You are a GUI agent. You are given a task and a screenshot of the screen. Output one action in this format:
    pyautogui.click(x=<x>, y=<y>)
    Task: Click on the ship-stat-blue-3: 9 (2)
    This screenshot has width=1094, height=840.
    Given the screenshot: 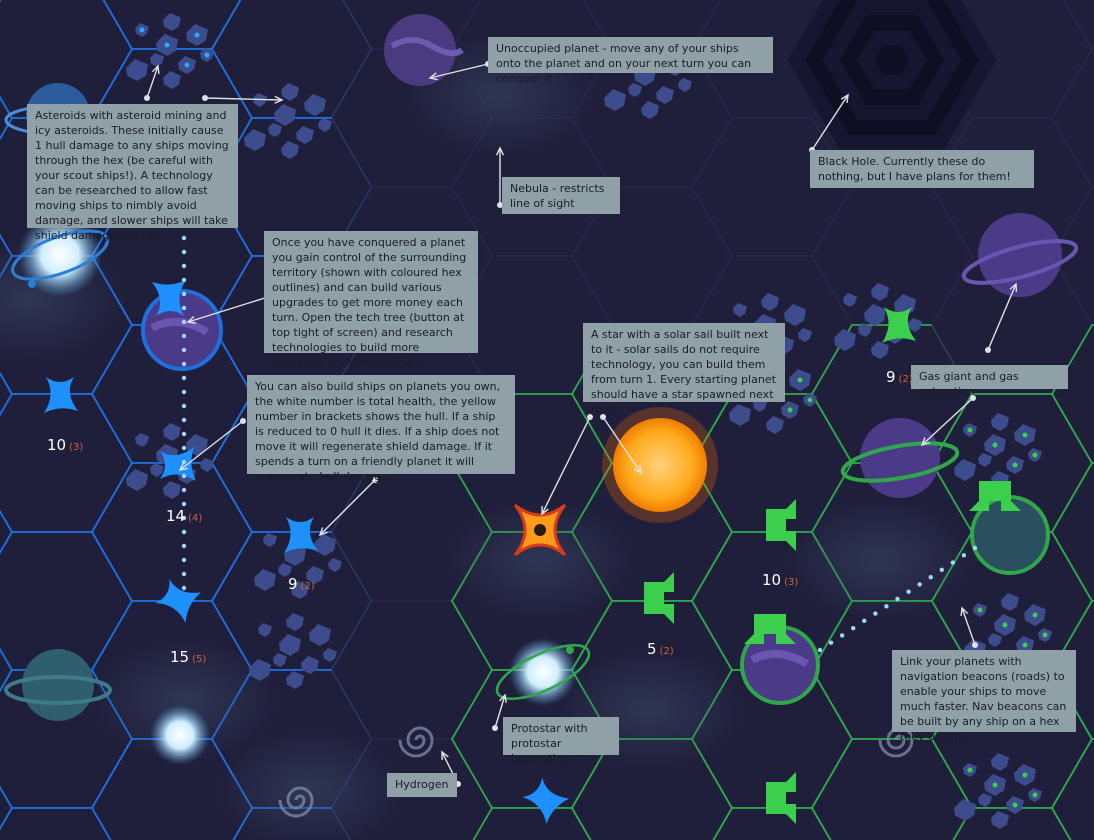 What is the action you would take?
    pyautogui.click(x=301, y=584)
    